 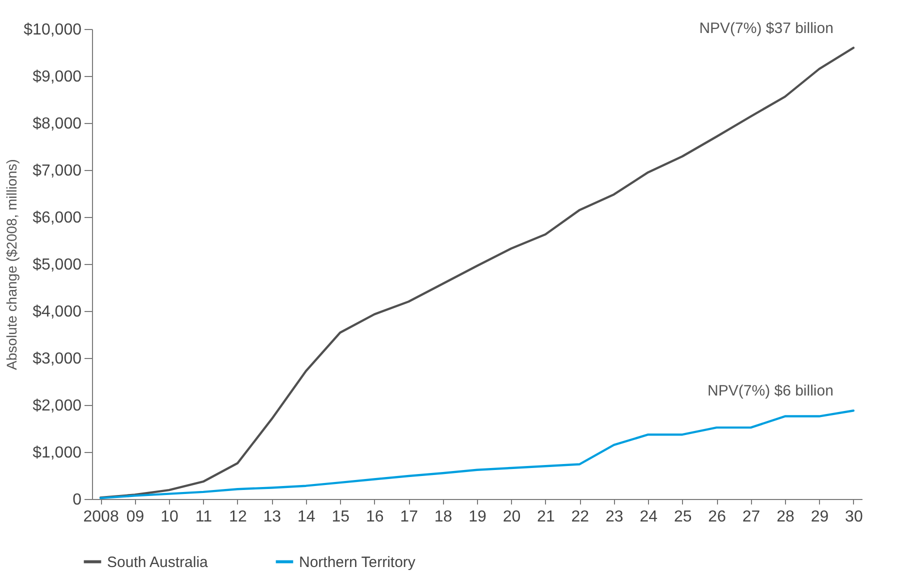 I want to click on y-tick-label: $10,000, so click(x=53, y=30).